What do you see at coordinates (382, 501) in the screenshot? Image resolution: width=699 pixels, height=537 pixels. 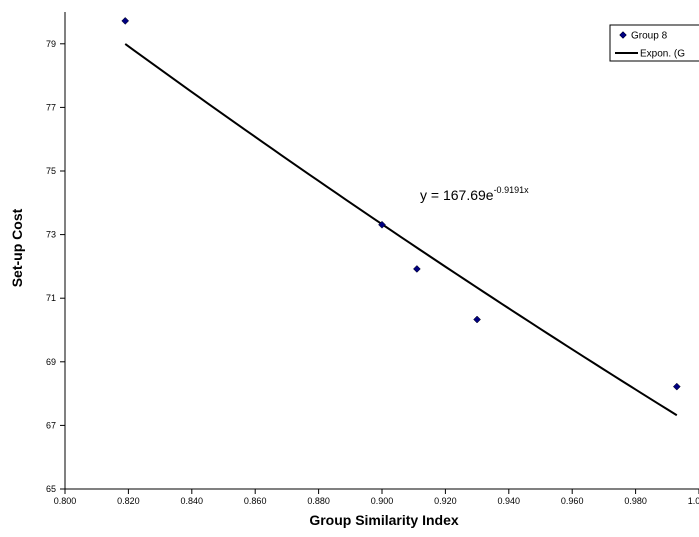 I see `x-tick-label: 0.900` at bounding box center [382, 501].